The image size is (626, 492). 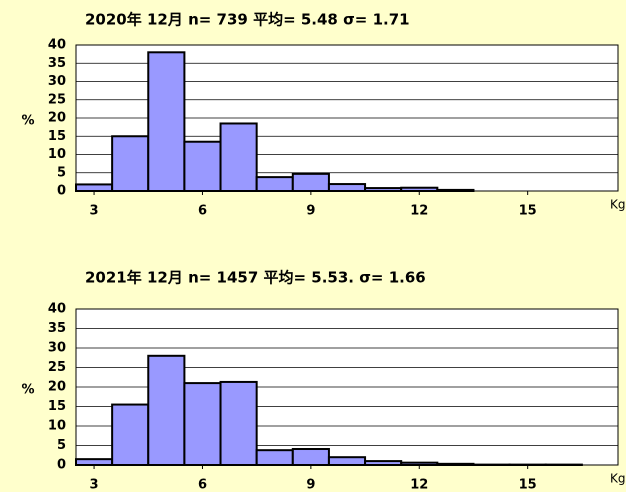 I want to click on chart-title: 2021年 12月 n= 1457 平均= 5.53. σ= 1.66, so click(x=255, y=278).